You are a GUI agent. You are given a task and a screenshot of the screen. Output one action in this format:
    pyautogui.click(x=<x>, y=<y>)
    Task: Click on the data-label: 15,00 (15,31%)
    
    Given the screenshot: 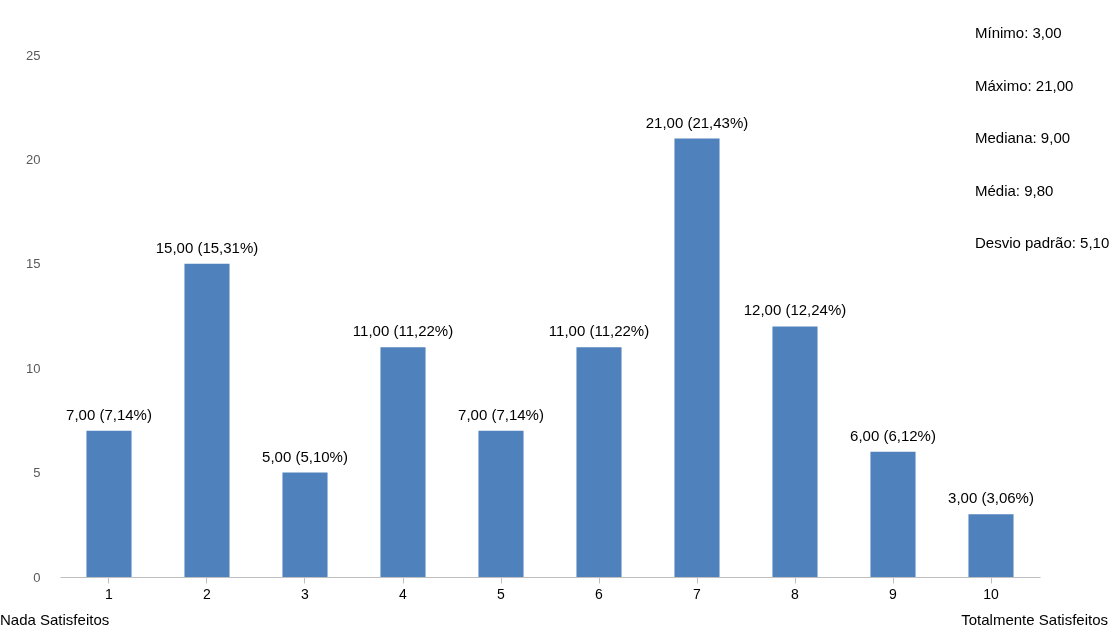 What is the action you would take?
    pyautogui.click(x=207, y=247)
    